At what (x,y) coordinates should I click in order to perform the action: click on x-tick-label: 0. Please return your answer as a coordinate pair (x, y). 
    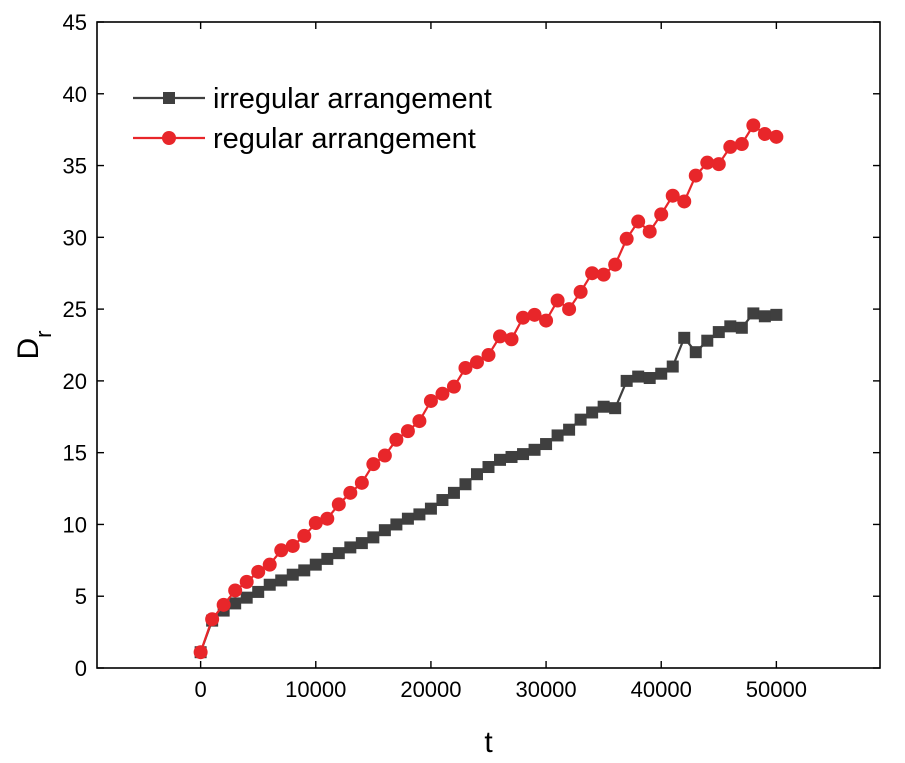
    Looking at the image, I should click on (201, 689).